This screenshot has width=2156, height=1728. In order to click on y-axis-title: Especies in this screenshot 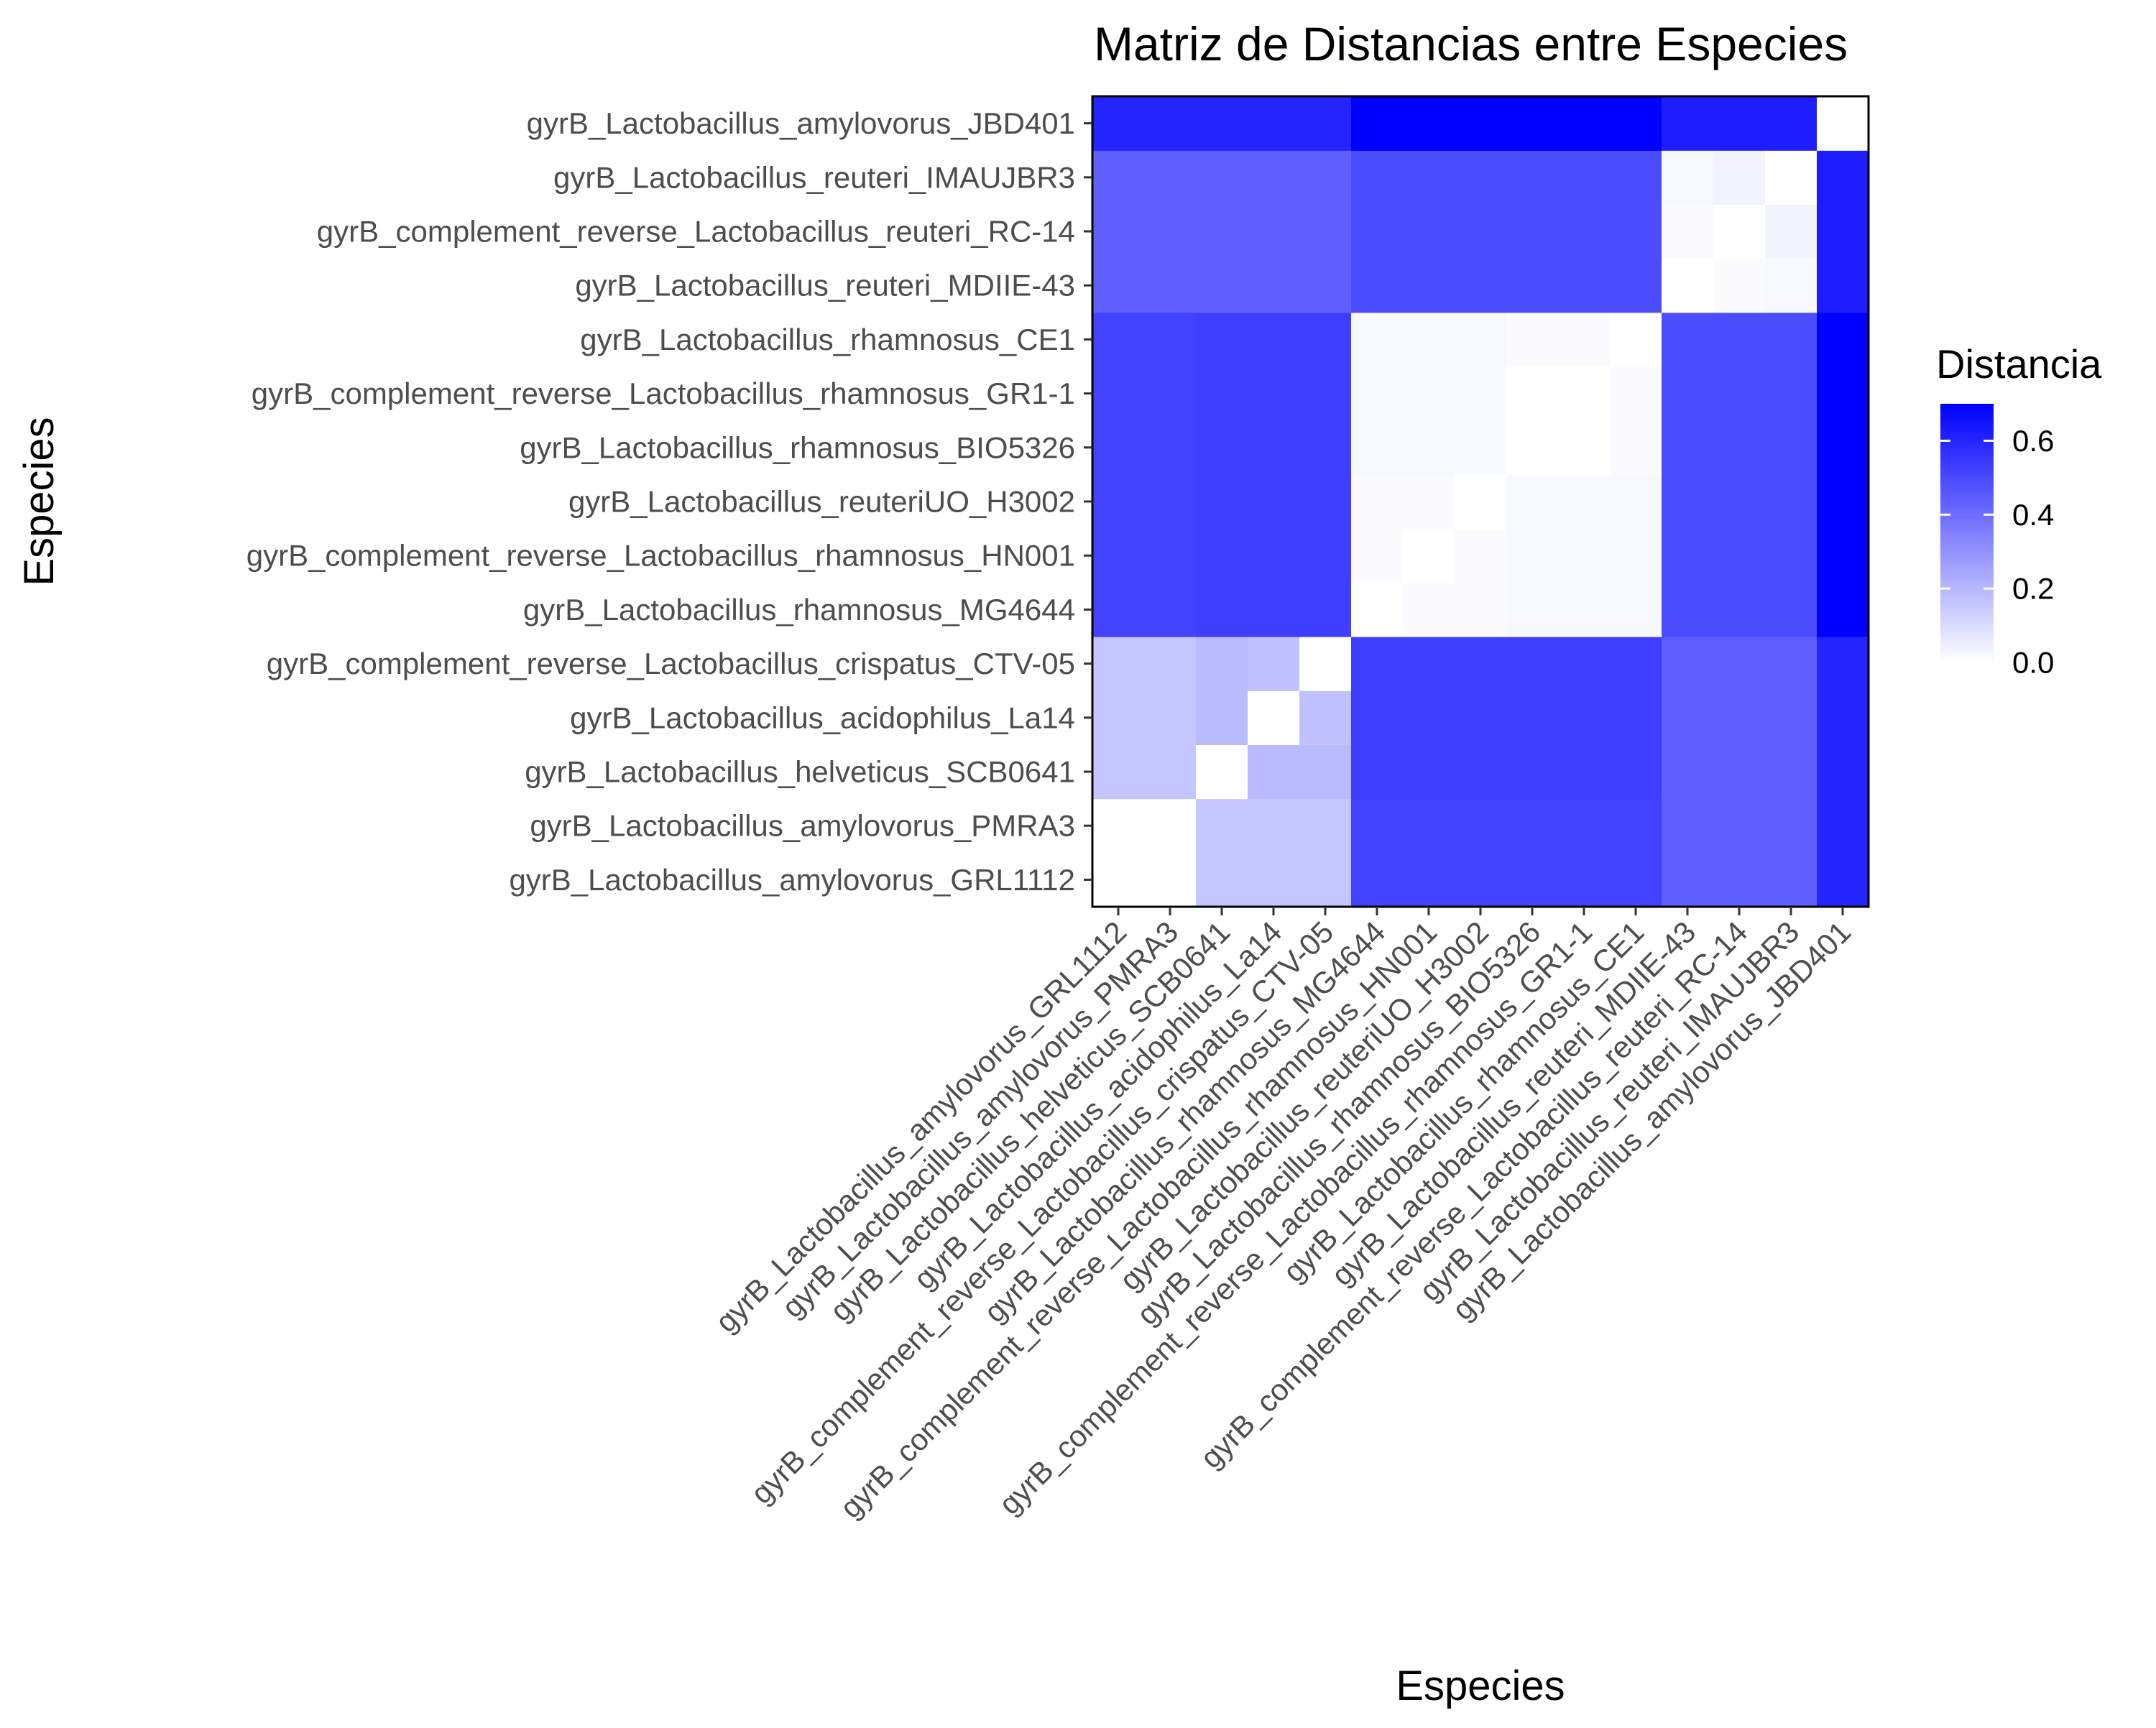, I will do `click(39, 501)`.